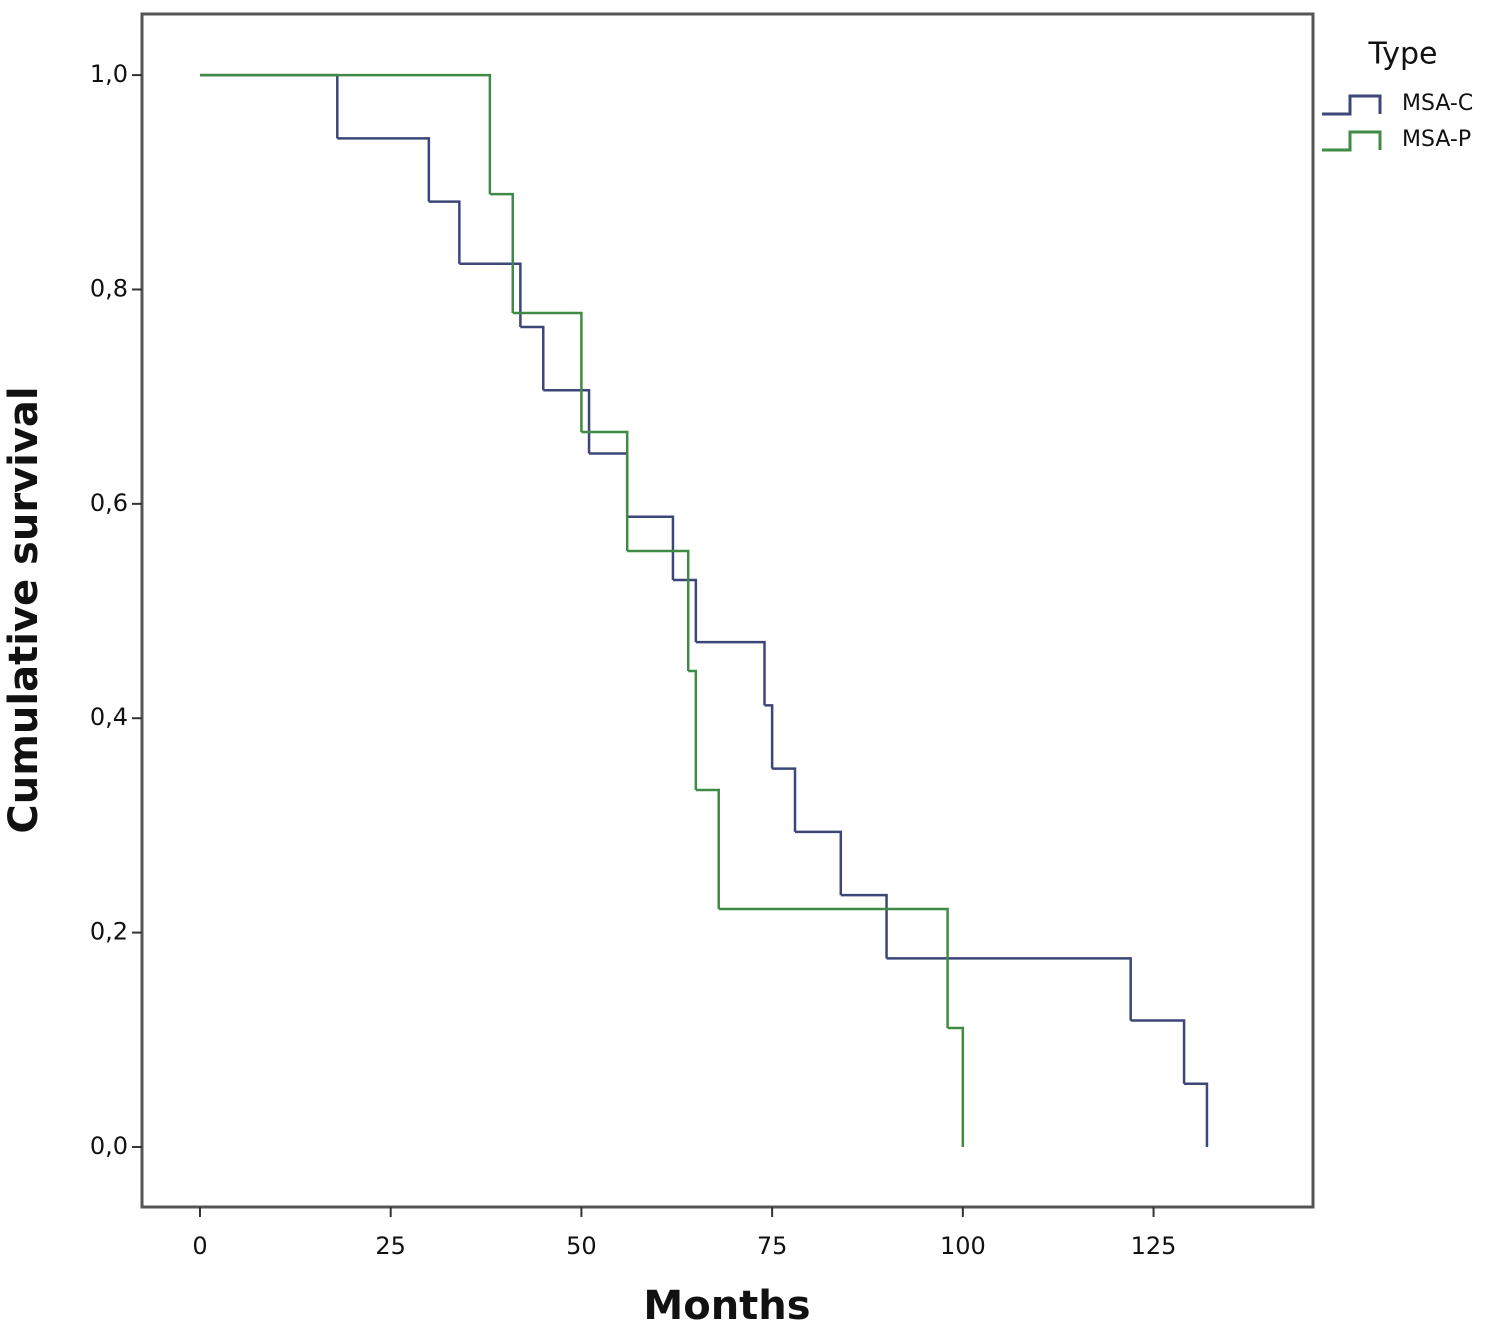 The height and width of the screenshot is (1339, 1486). What do you see at coordinates (109, 503) in the screenshot?
I see `y-tick-label: 0,6` at bounding box center [109, 503].